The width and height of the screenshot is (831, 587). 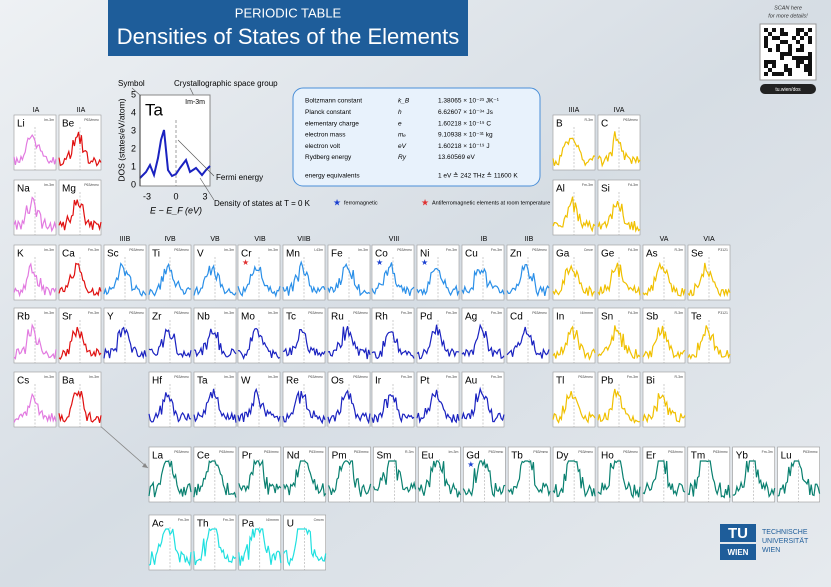 I want to click on element-cell: Ba Im-3m, so click(x=80, y=399).